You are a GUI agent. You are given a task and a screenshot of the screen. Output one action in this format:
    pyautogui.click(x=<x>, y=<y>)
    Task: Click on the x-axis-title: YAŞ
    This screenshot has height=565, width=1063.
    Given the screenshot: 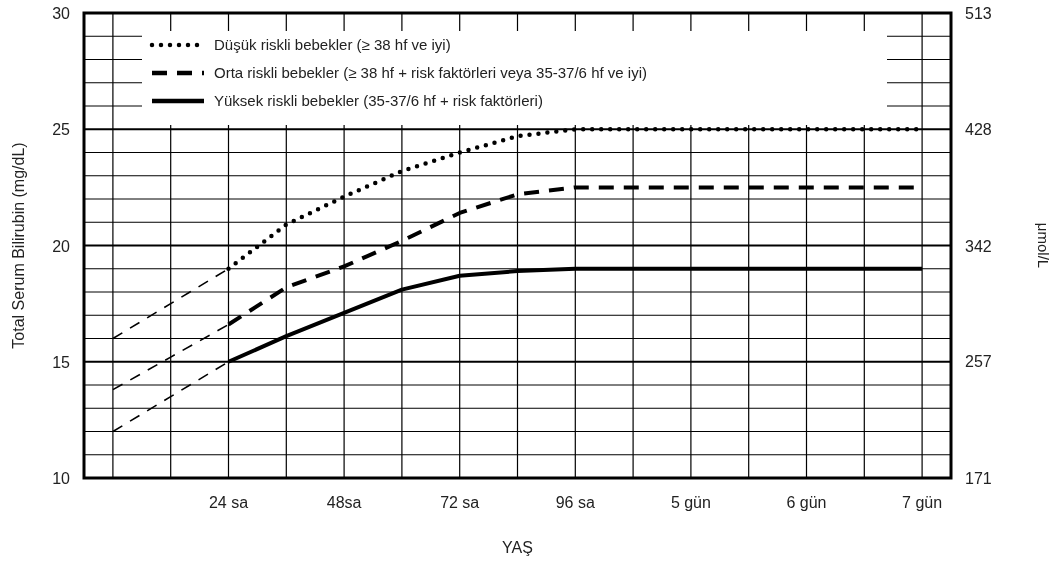 What is the action you would take?
    pyautogui.click(x=517, y=547)
    